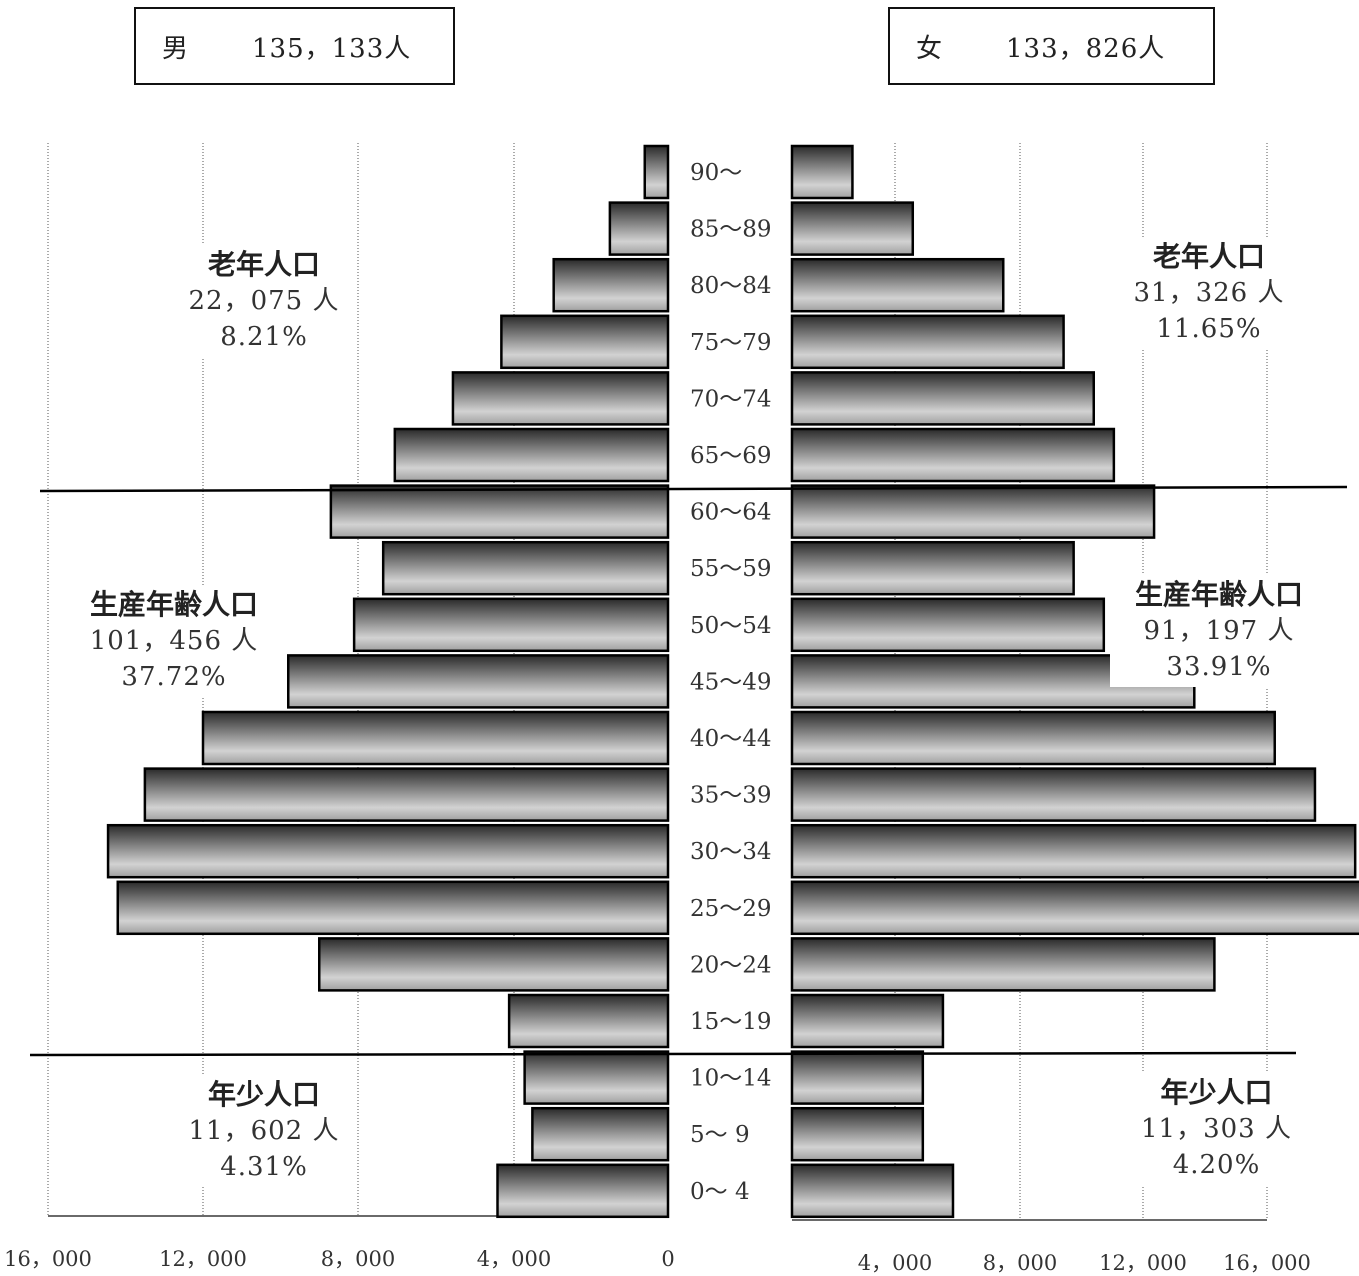  I want to click on group-percent: 4.31%, so click(264, 1167).